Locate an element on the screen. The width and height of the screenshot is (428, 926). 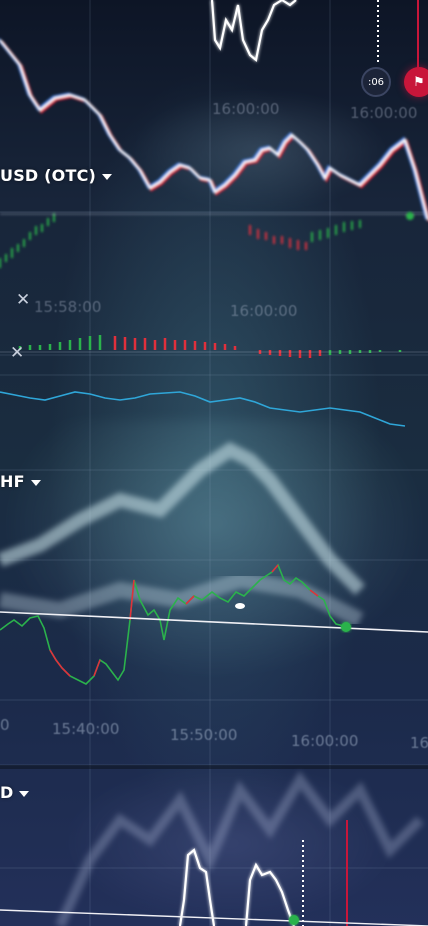
pair-selector-middle: HF is located at coordinates (20, 481).